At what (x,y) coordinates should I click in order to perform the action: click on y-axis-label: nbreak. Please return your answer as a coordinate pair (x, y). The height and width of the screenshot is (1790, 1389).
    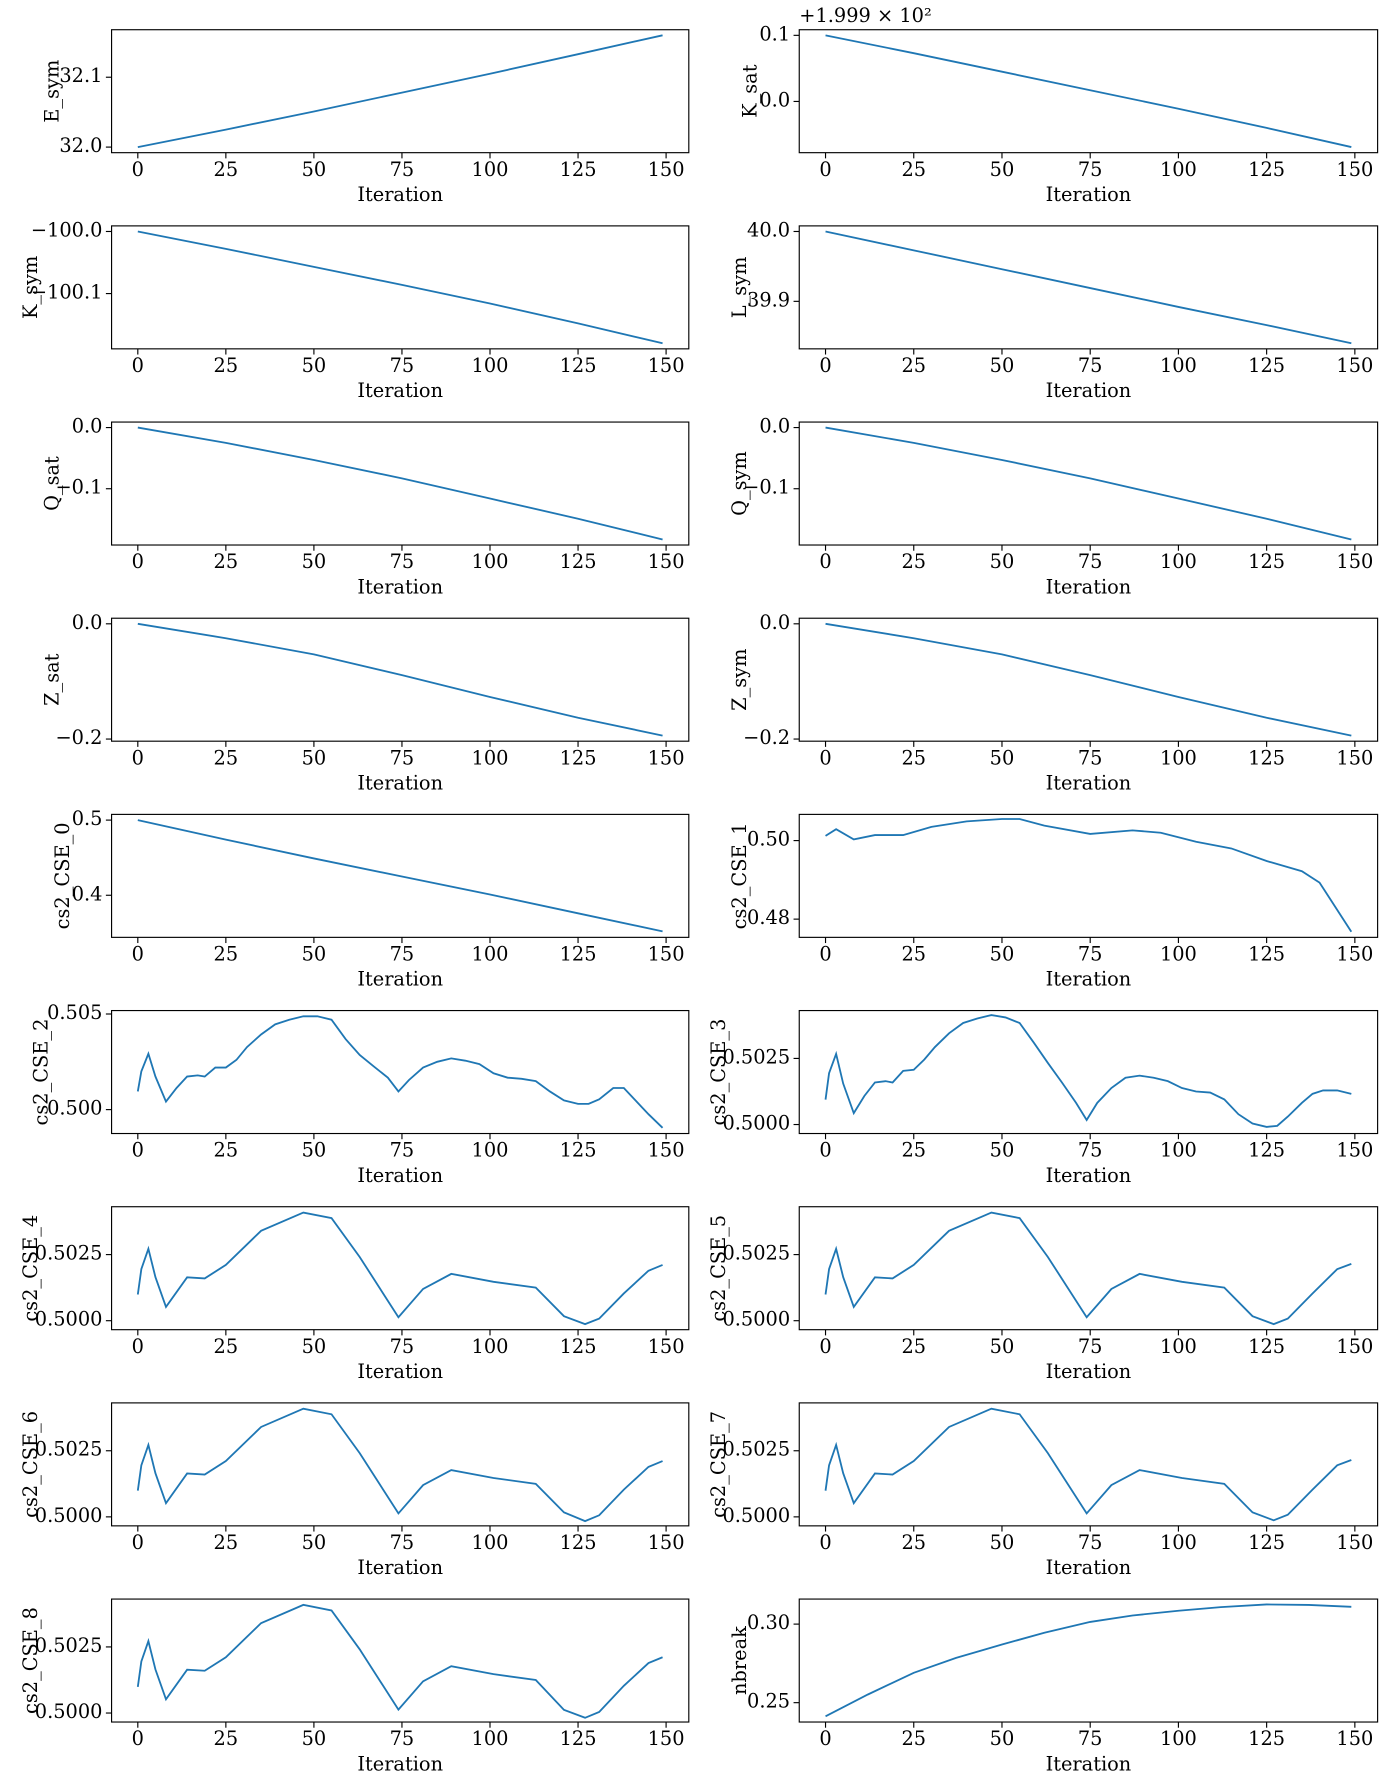
    Looking at the image, I should click on (739, 1660).